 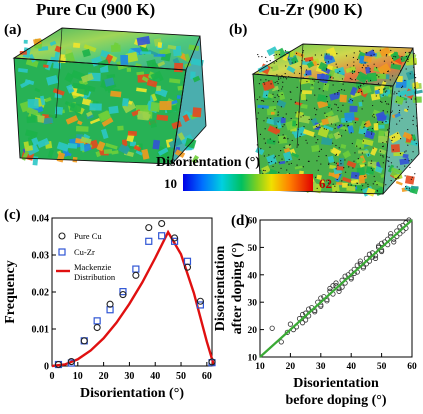 I want to click on legend-pure-cu-label: Pure Cu, so click(x=88, y=236).